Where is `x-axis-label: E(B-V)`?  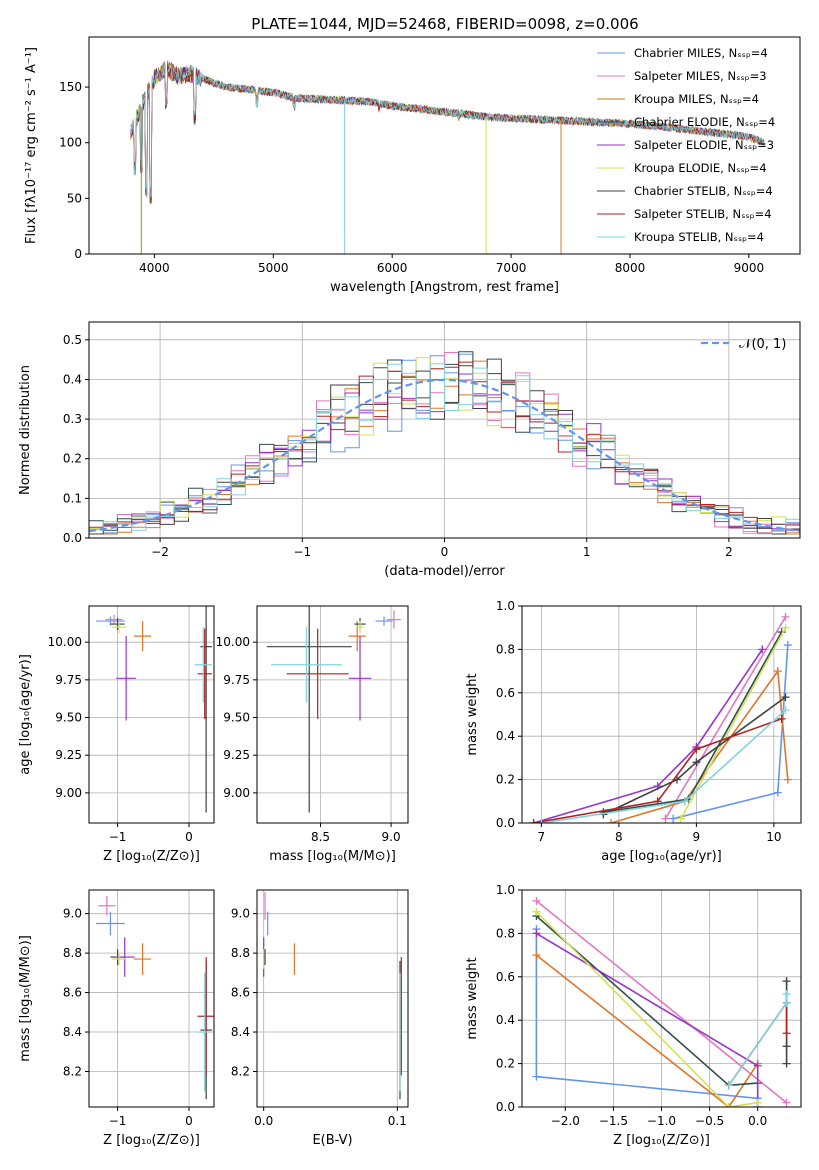
x-axis-label: E(B-V) is located at coordinates (332, 1140).